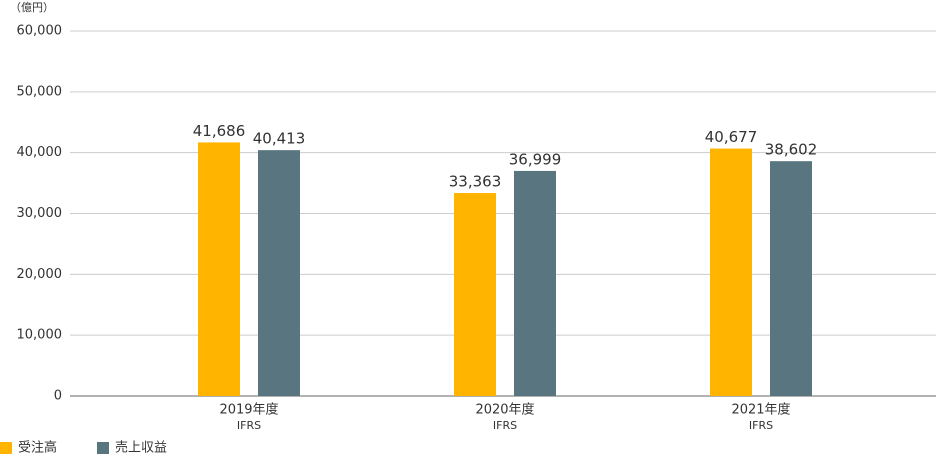 Image resolution: width=936 pixels, height=456 pixels. What do you see at coordinates (40, 31) in the screenshot?
I see `y-tick-label: 60,000` at bounding box center [40, 31].